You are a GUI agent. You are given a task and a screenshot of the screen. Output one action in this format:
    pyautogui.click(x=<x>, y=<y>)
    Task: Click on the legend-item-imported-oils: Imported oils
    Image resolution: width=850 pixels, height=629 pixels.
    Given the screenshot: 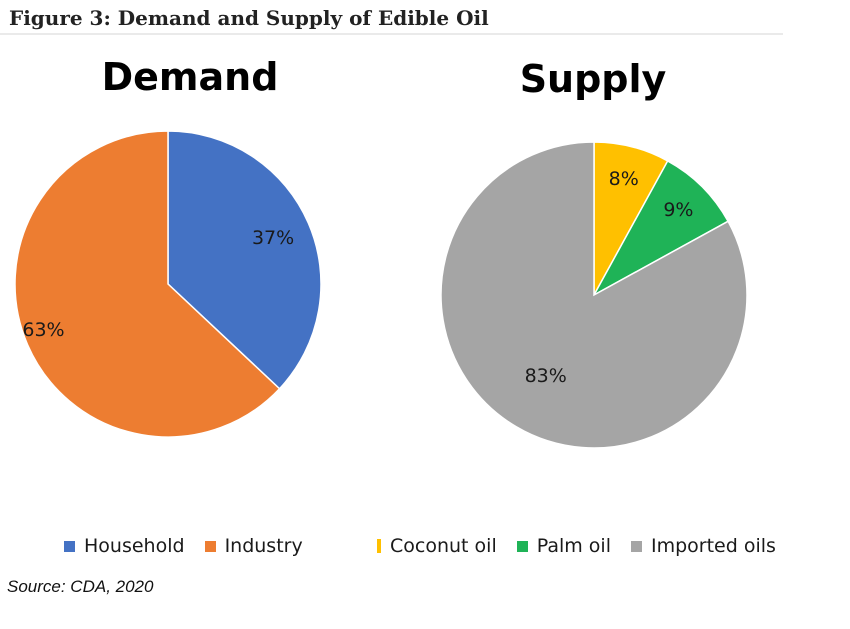 What is the action you would take?
    pyautogui.click(x=703, y=546)
    